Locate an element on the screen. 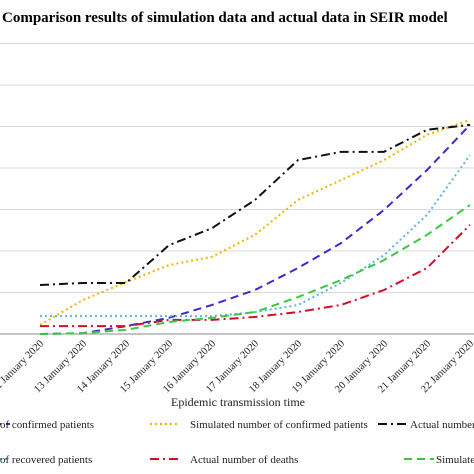  legend-label: Actual number of is located at coordinates (442, 425).